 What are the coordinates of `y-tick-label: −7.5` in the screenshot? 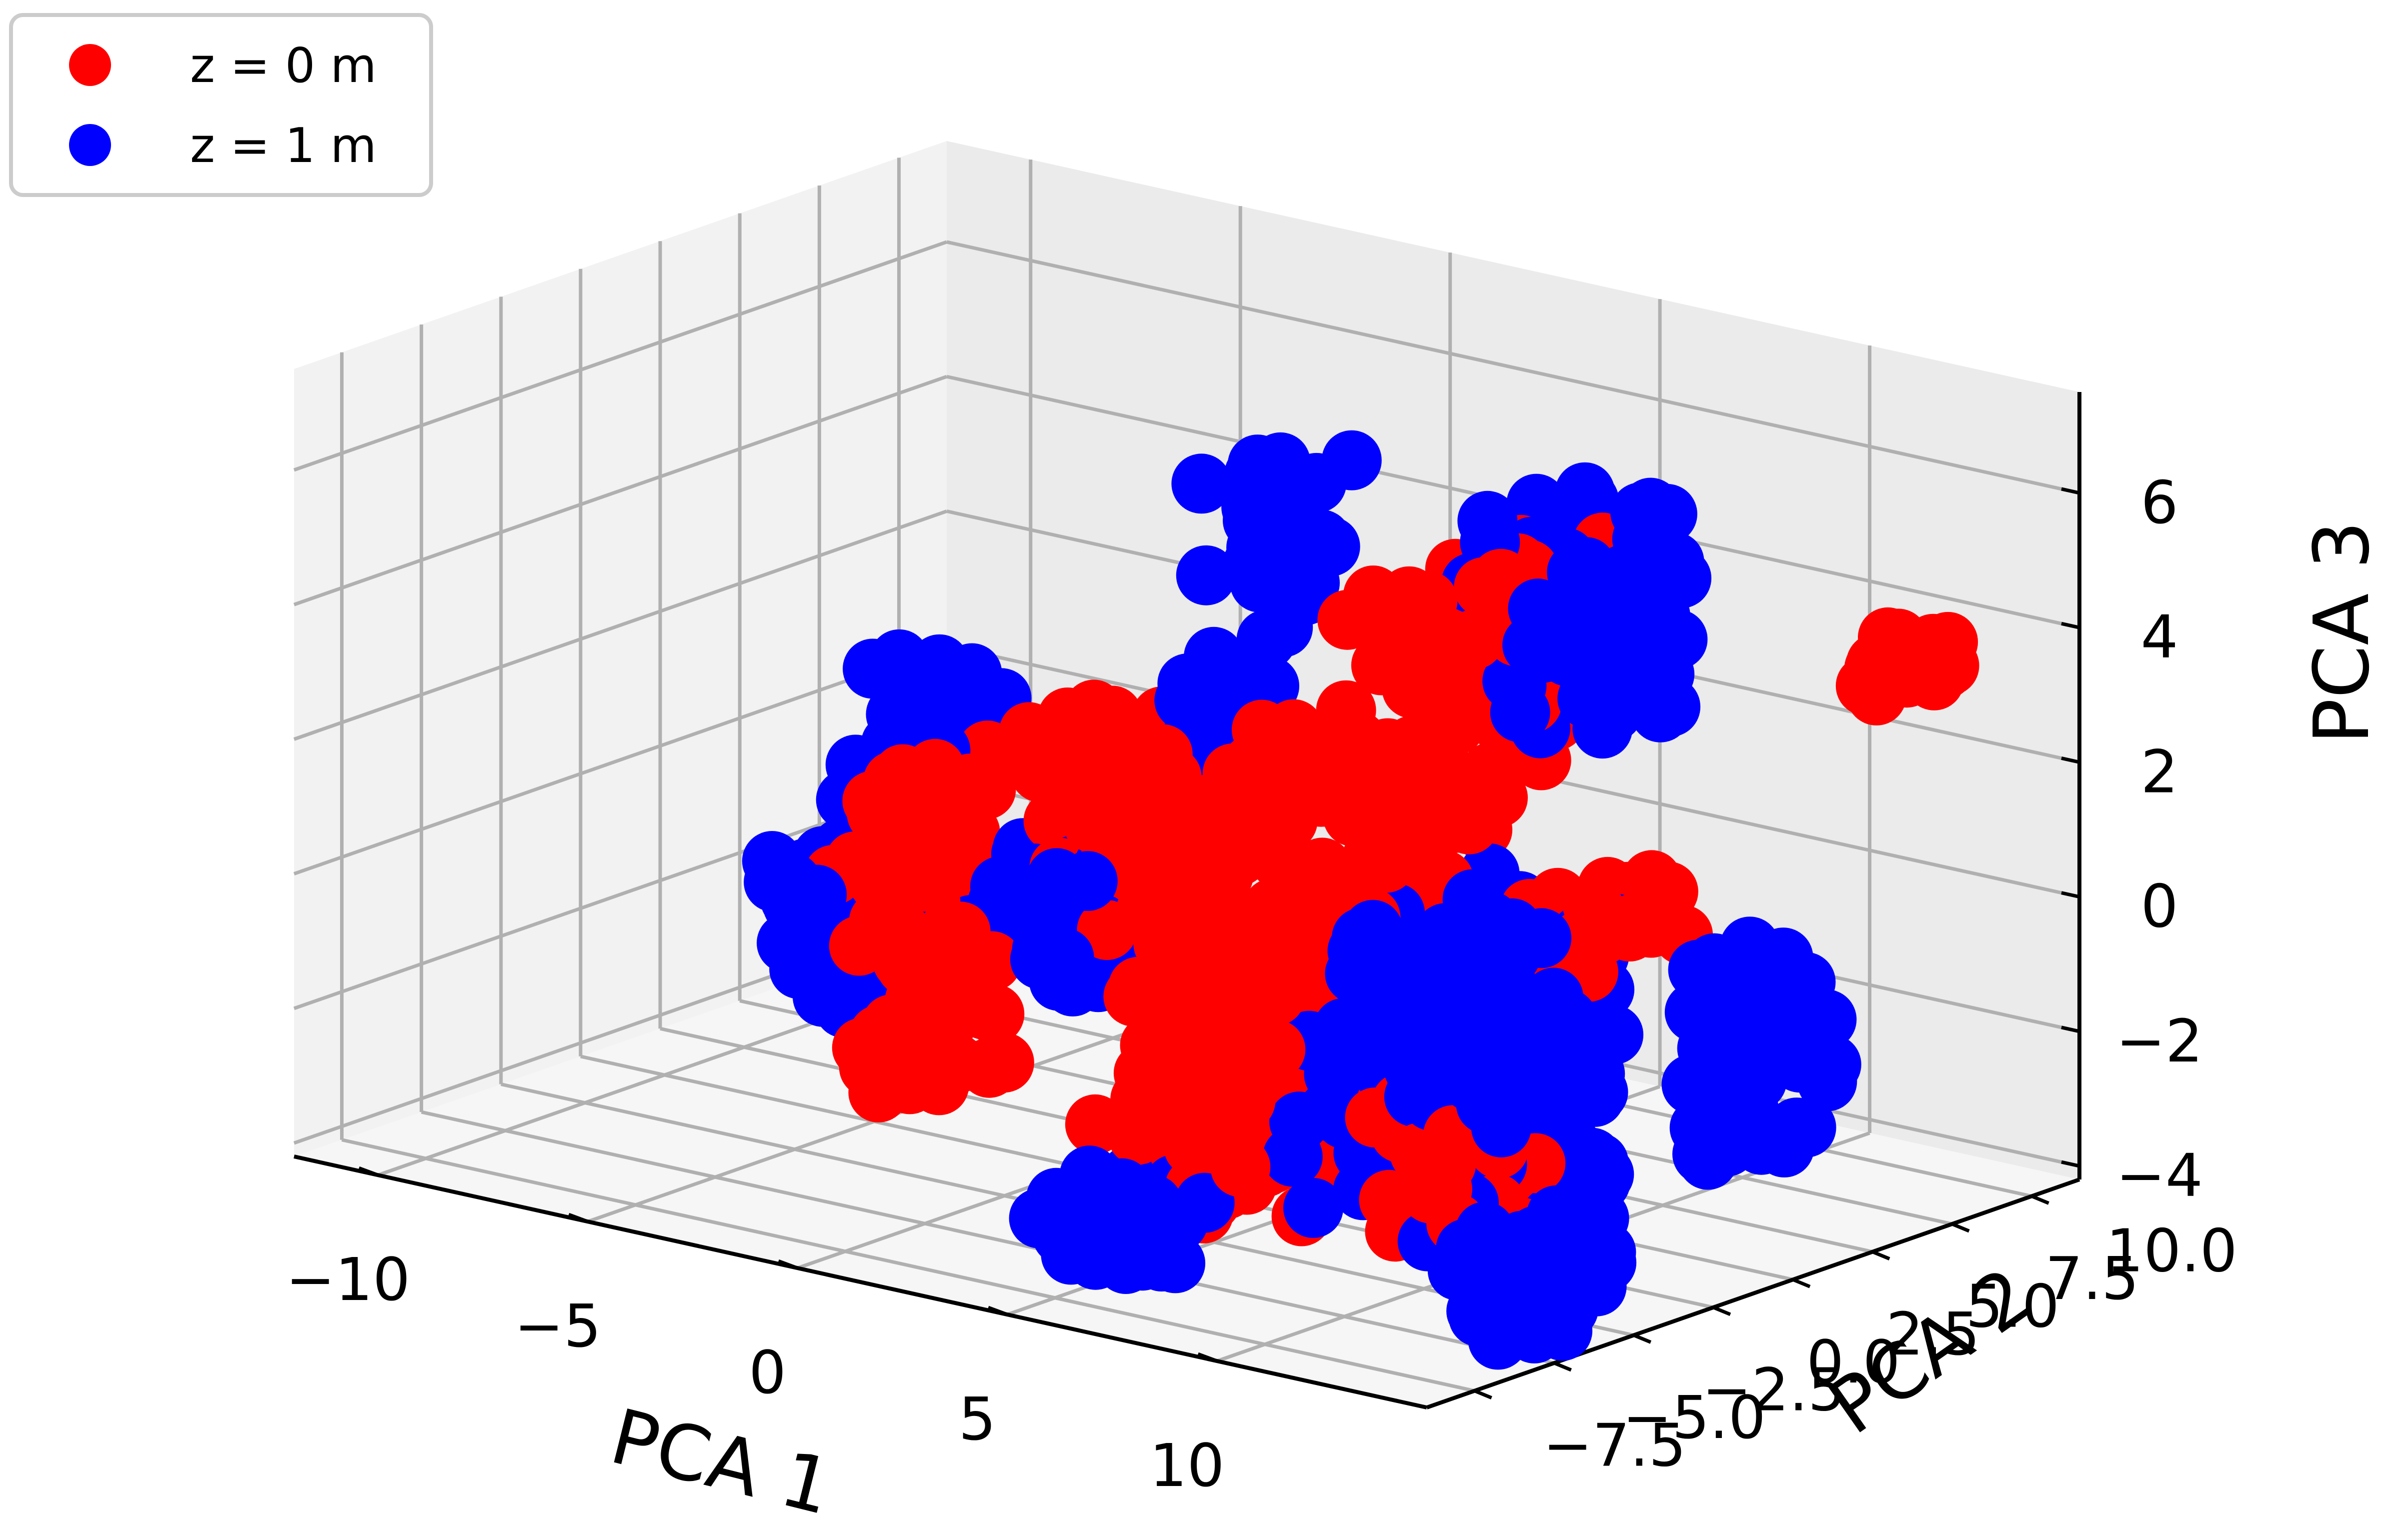 It's located at (1614, 1445).